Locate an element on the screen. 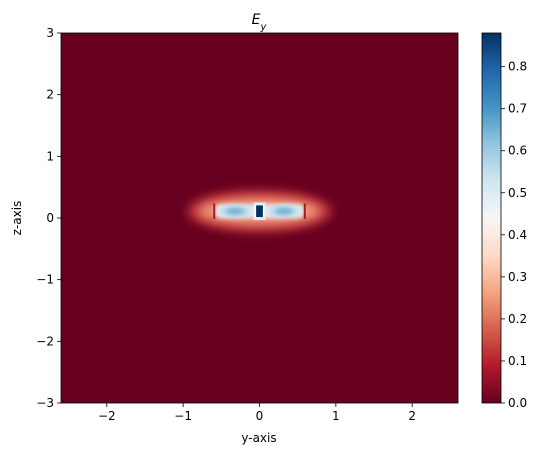 The width and height of the screenshot is (541, 456). y-tick-label: −2 is located at coordinates (45, 341).